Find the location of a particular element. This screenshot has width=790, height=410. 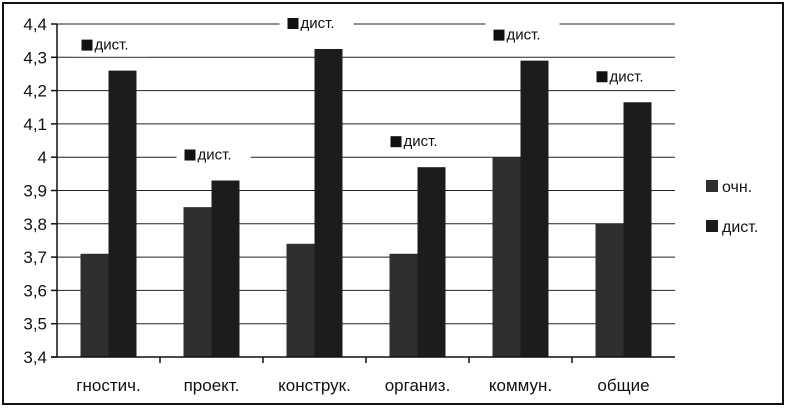

legend-label: дист. is located at coordinates (740, 227).